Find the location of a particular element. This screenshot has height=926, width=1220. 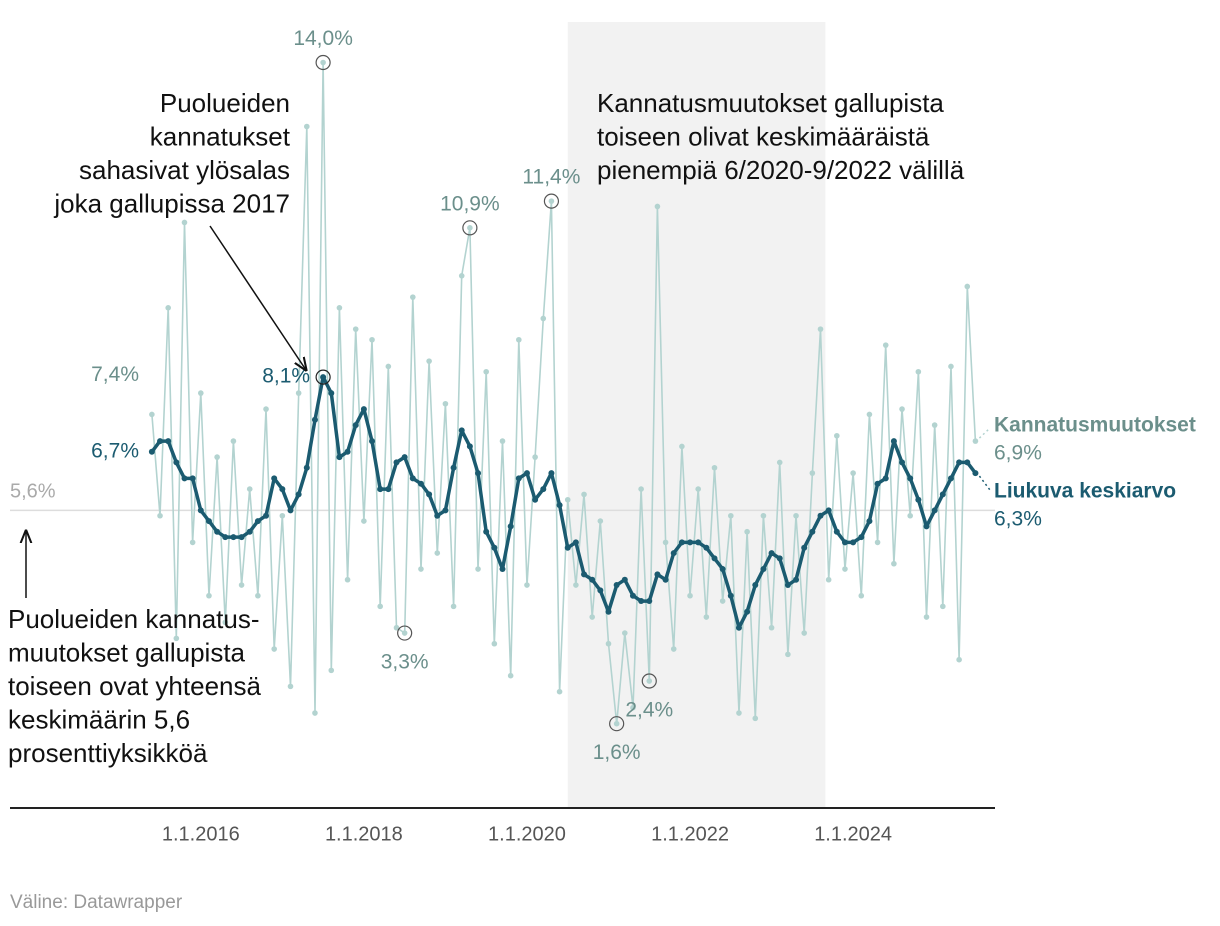

annotation: joka gallupissa 2017 is located at coordinates (171, 203).